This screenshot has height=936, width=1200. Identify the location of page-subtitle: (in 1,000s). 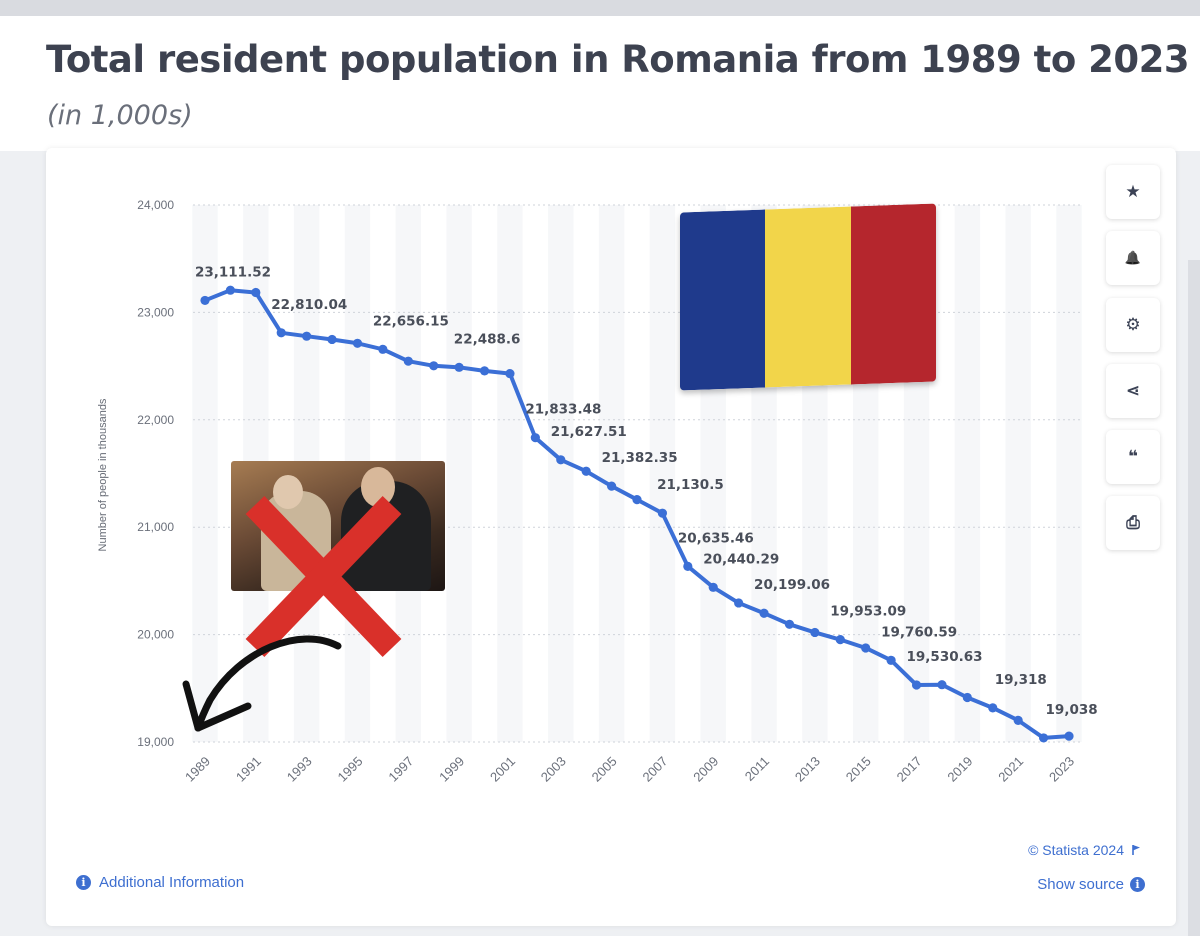
(120, 115).